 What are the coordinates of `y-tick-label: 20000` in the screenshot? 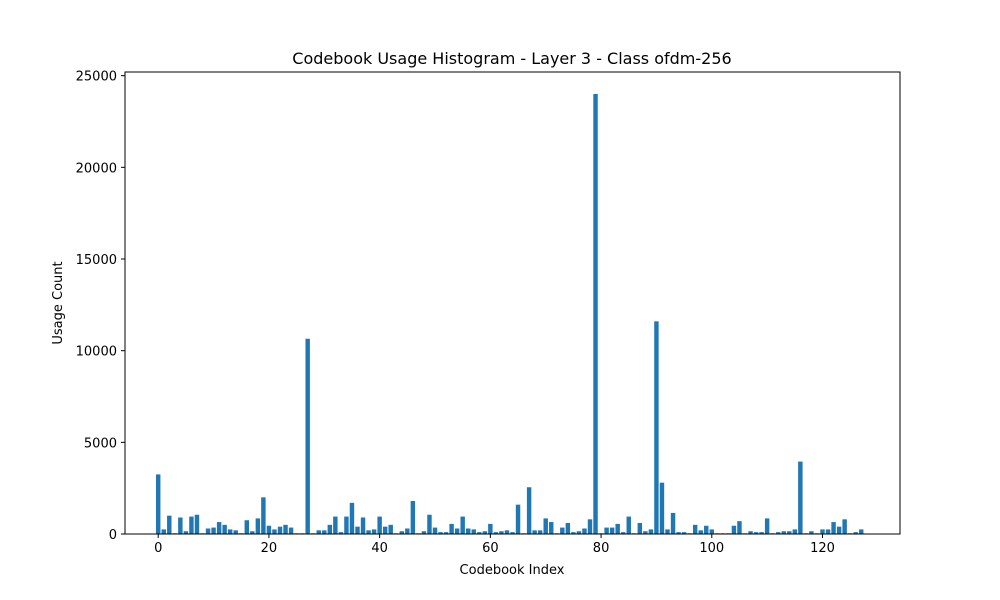 It's located at (96, 168).